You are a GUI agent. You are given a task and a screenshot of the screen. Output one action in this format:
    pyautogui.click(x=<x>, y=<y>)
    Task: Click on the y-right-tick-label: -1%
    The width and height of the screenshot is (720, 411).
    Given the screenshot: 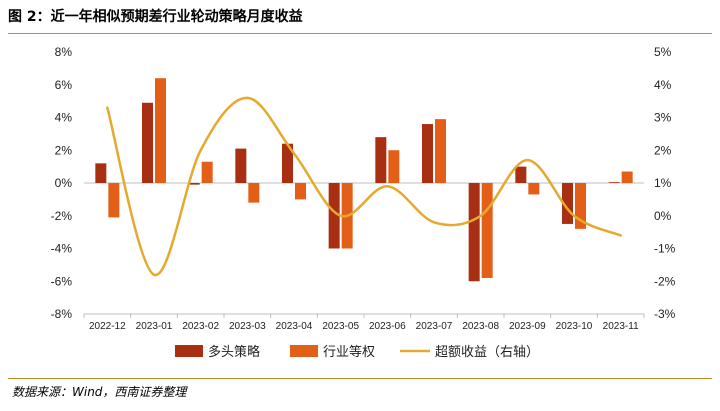 What is the action you would take?
    pyautogui.click(x=665, y=249)
    